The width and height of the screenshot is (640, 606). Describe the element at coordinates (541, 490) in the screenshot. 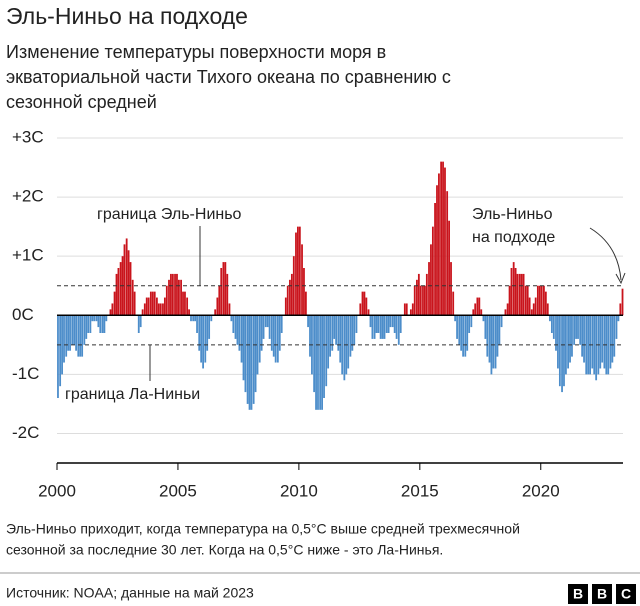

I see `x-tick-label: 2020` at that location.